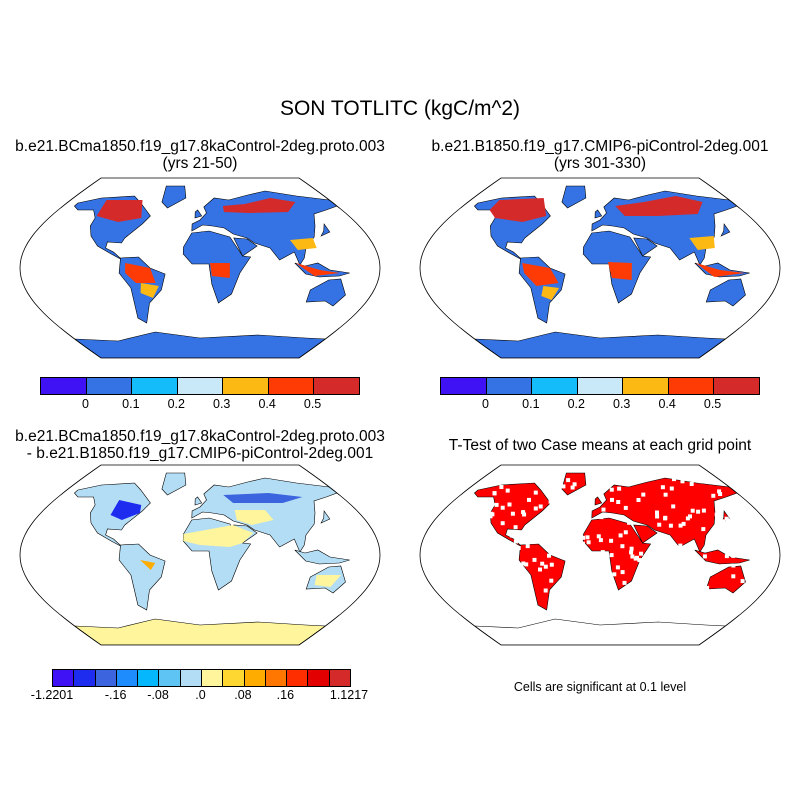  Describe the element at coordinates (600, 268) in the screenshot. I see `map-case2` at that location.